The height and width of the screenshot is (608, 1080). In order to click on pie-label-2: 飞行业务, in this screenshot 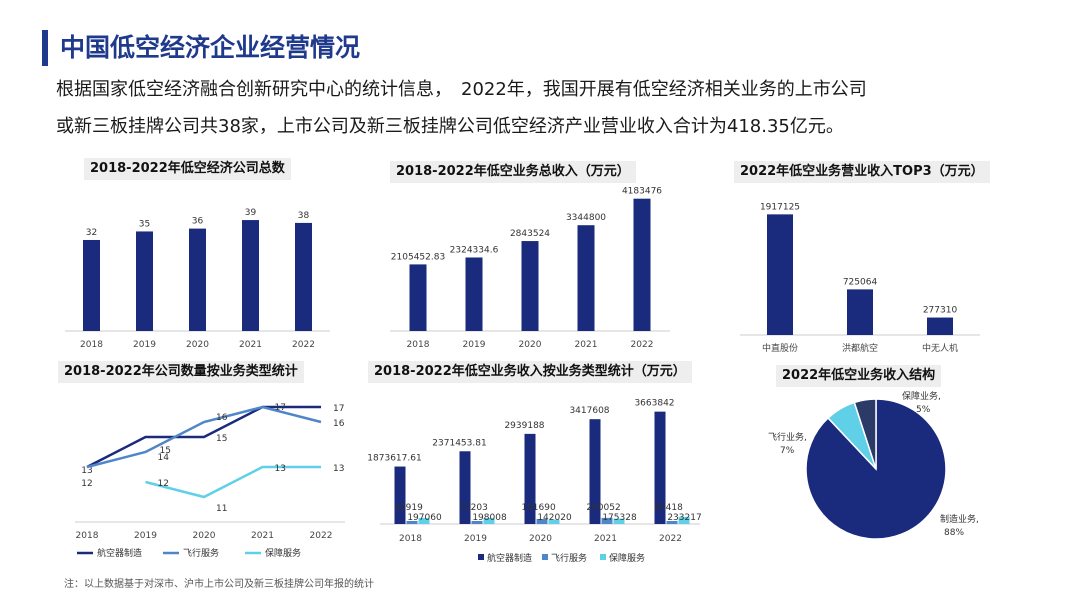, I will do `click(787, 437)`.